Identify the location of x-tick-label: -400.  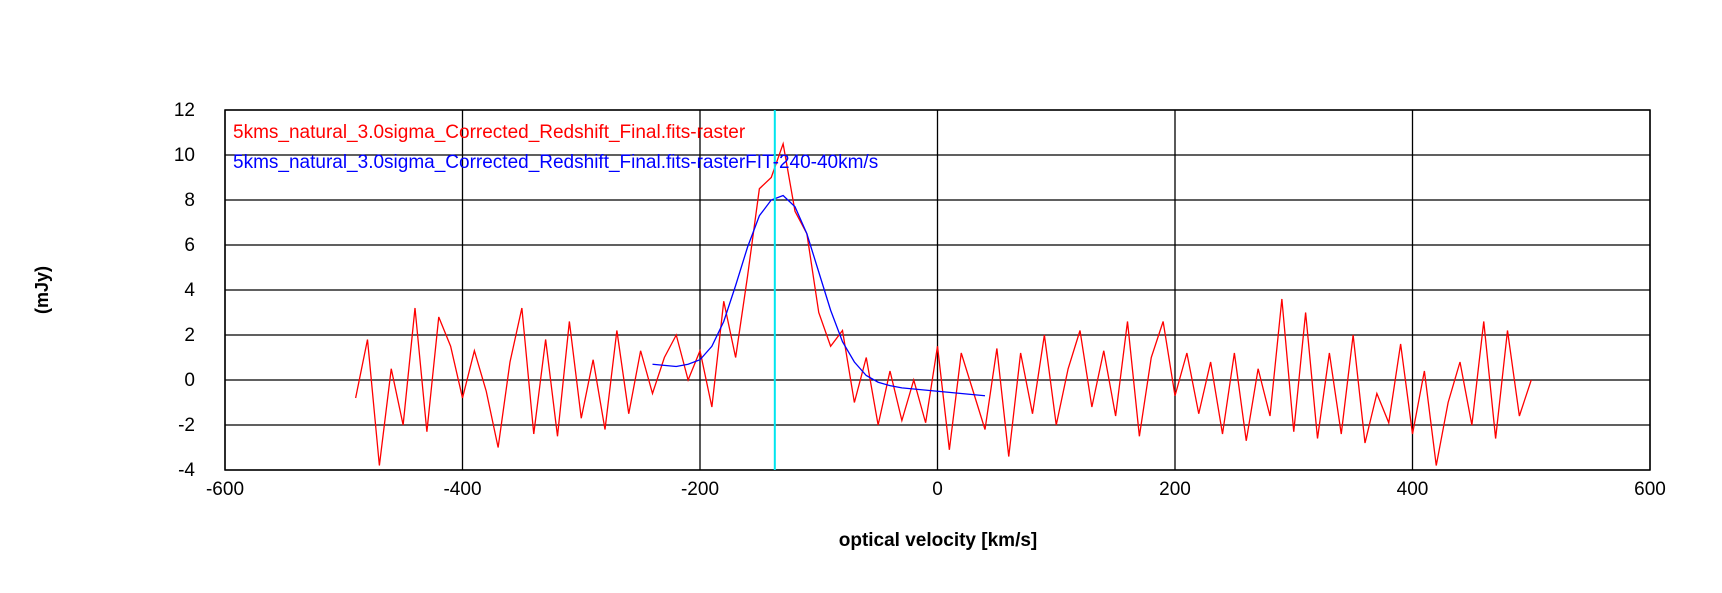
(462, 489).